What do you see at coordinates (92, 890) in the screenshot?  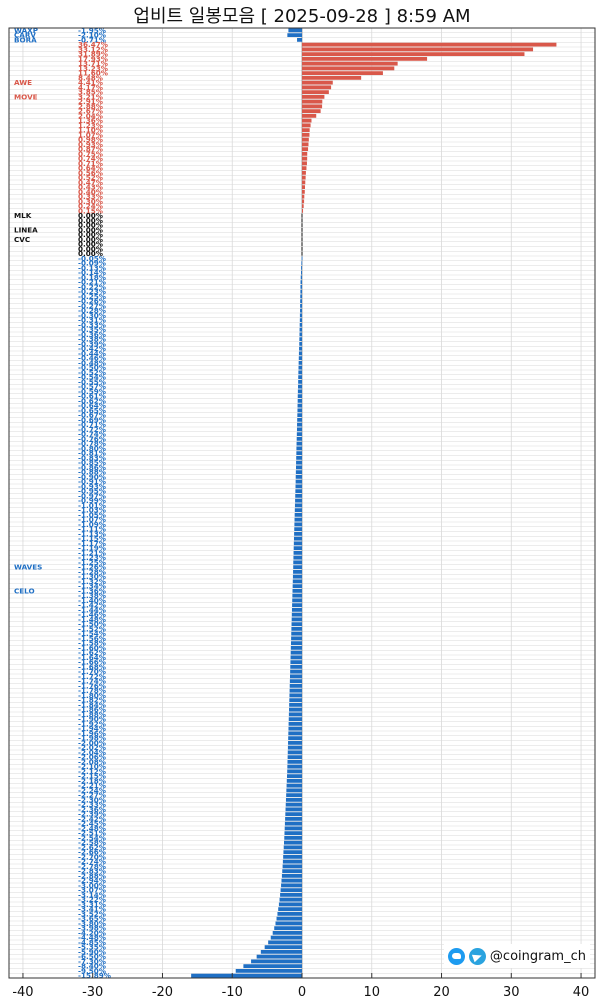 I see `percent-label: -3.07%` at bounding box center [92, 890].